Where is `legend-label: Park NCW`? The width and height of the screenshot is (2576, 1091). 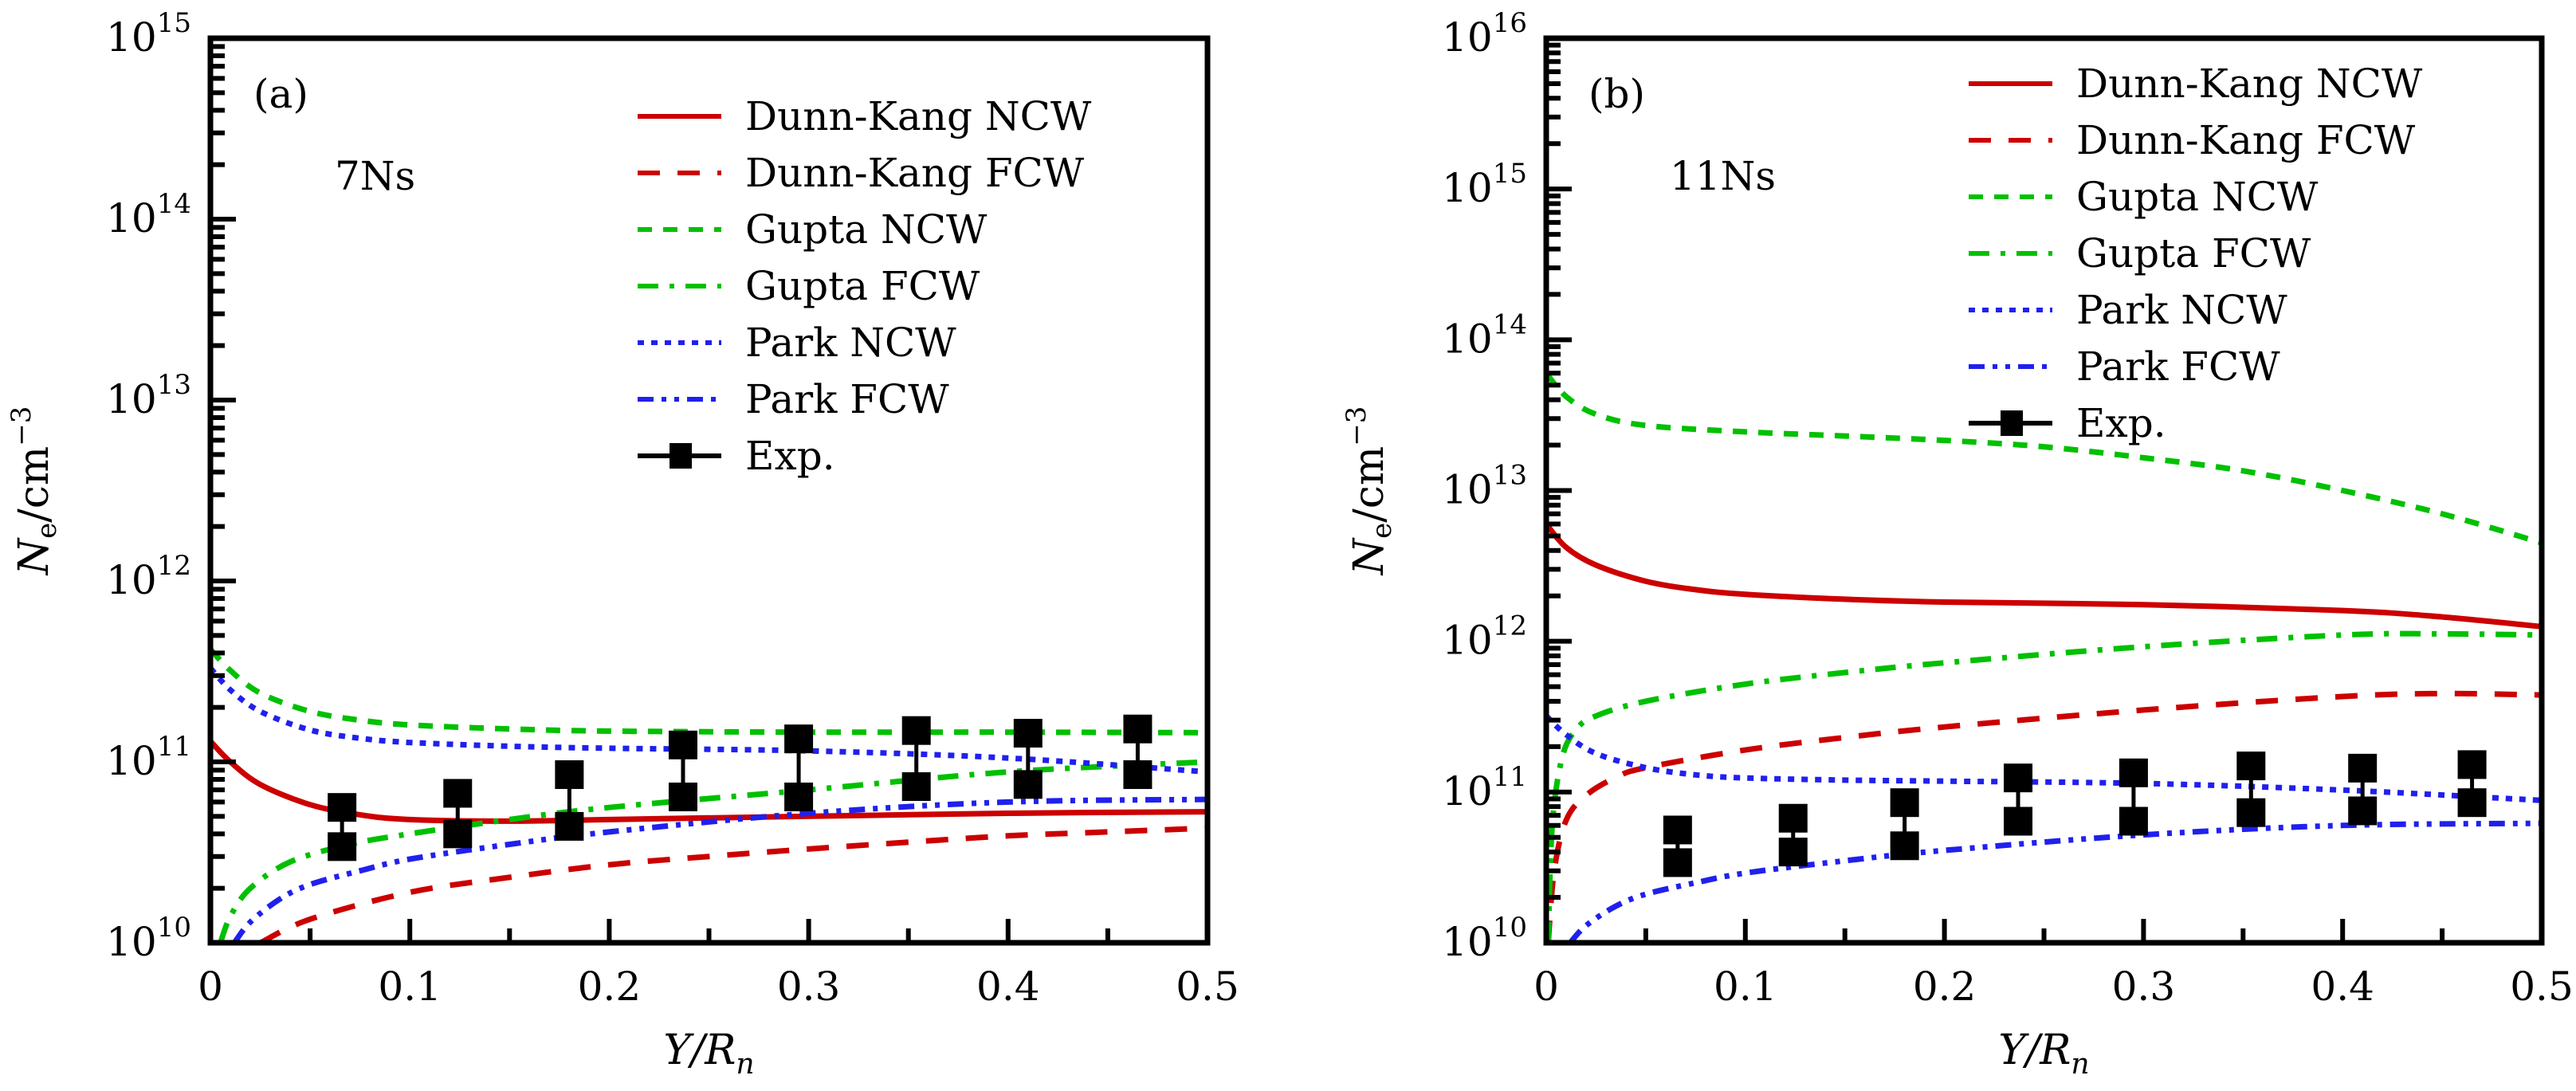 legend-label: Park NCW is located at coordinates (850, 343).